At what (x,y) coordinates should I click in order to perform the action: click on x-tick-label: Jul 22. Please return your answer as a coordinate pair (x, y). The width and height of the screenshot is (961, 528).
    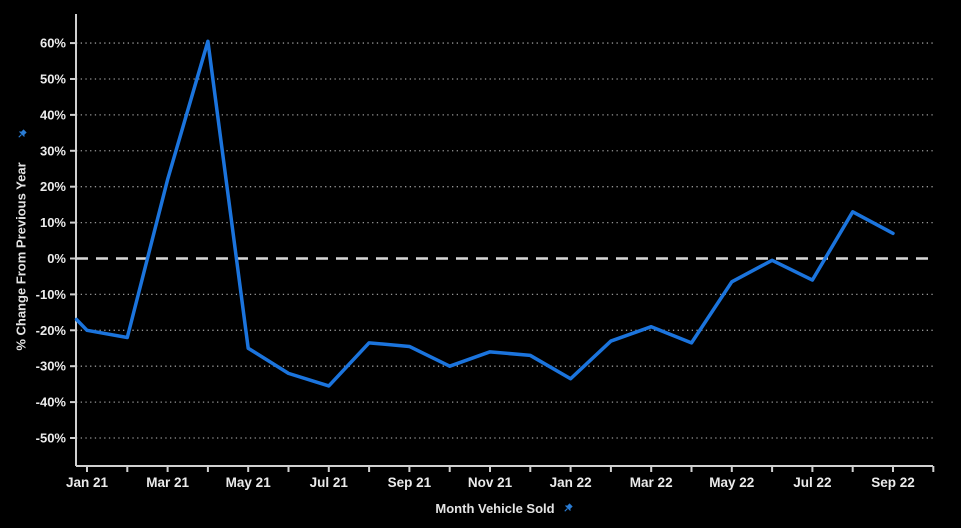
    Looking at the image, I should click on (812, 482).